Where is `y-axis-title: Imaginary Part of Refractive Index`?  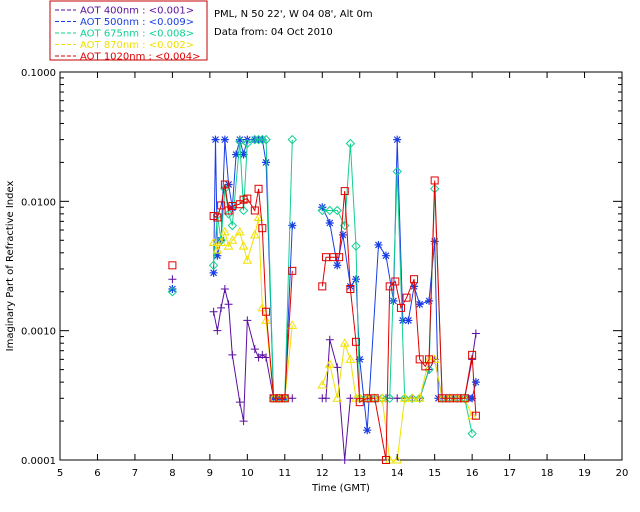
y-axis-title: Imaginary Part of Refractive Index is located at coordinates (10, 266).